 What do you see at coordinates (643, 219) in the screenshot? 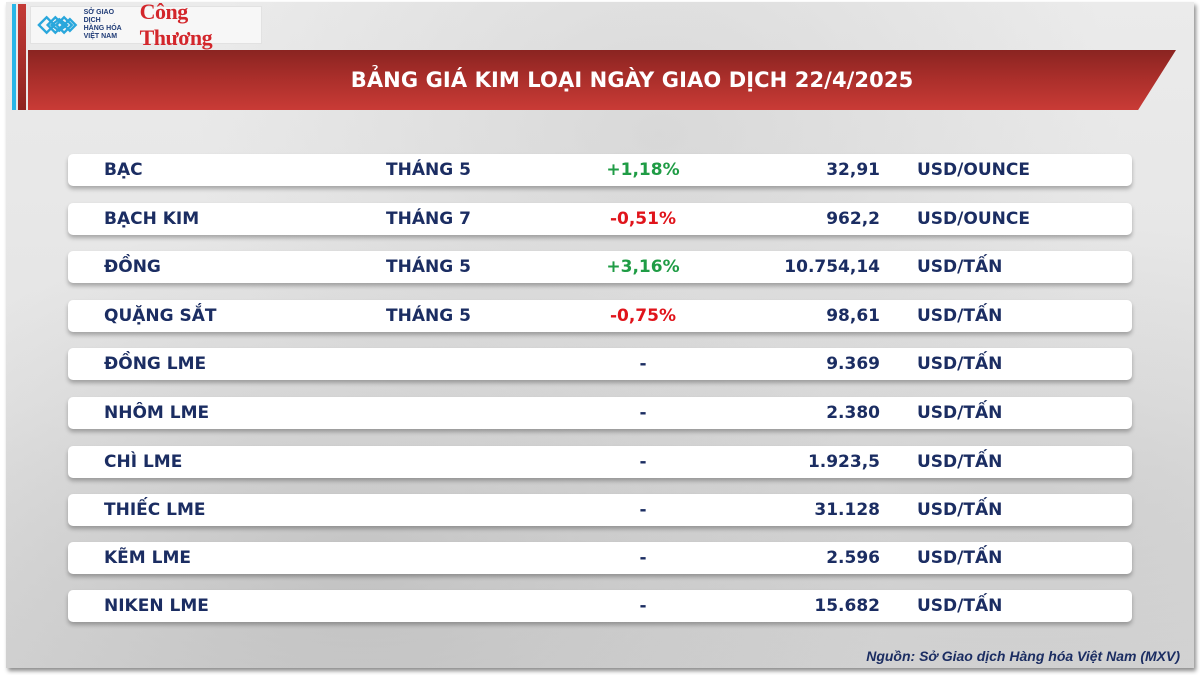
I see `price-change: -0,51%` at bounding box center [643, 219].